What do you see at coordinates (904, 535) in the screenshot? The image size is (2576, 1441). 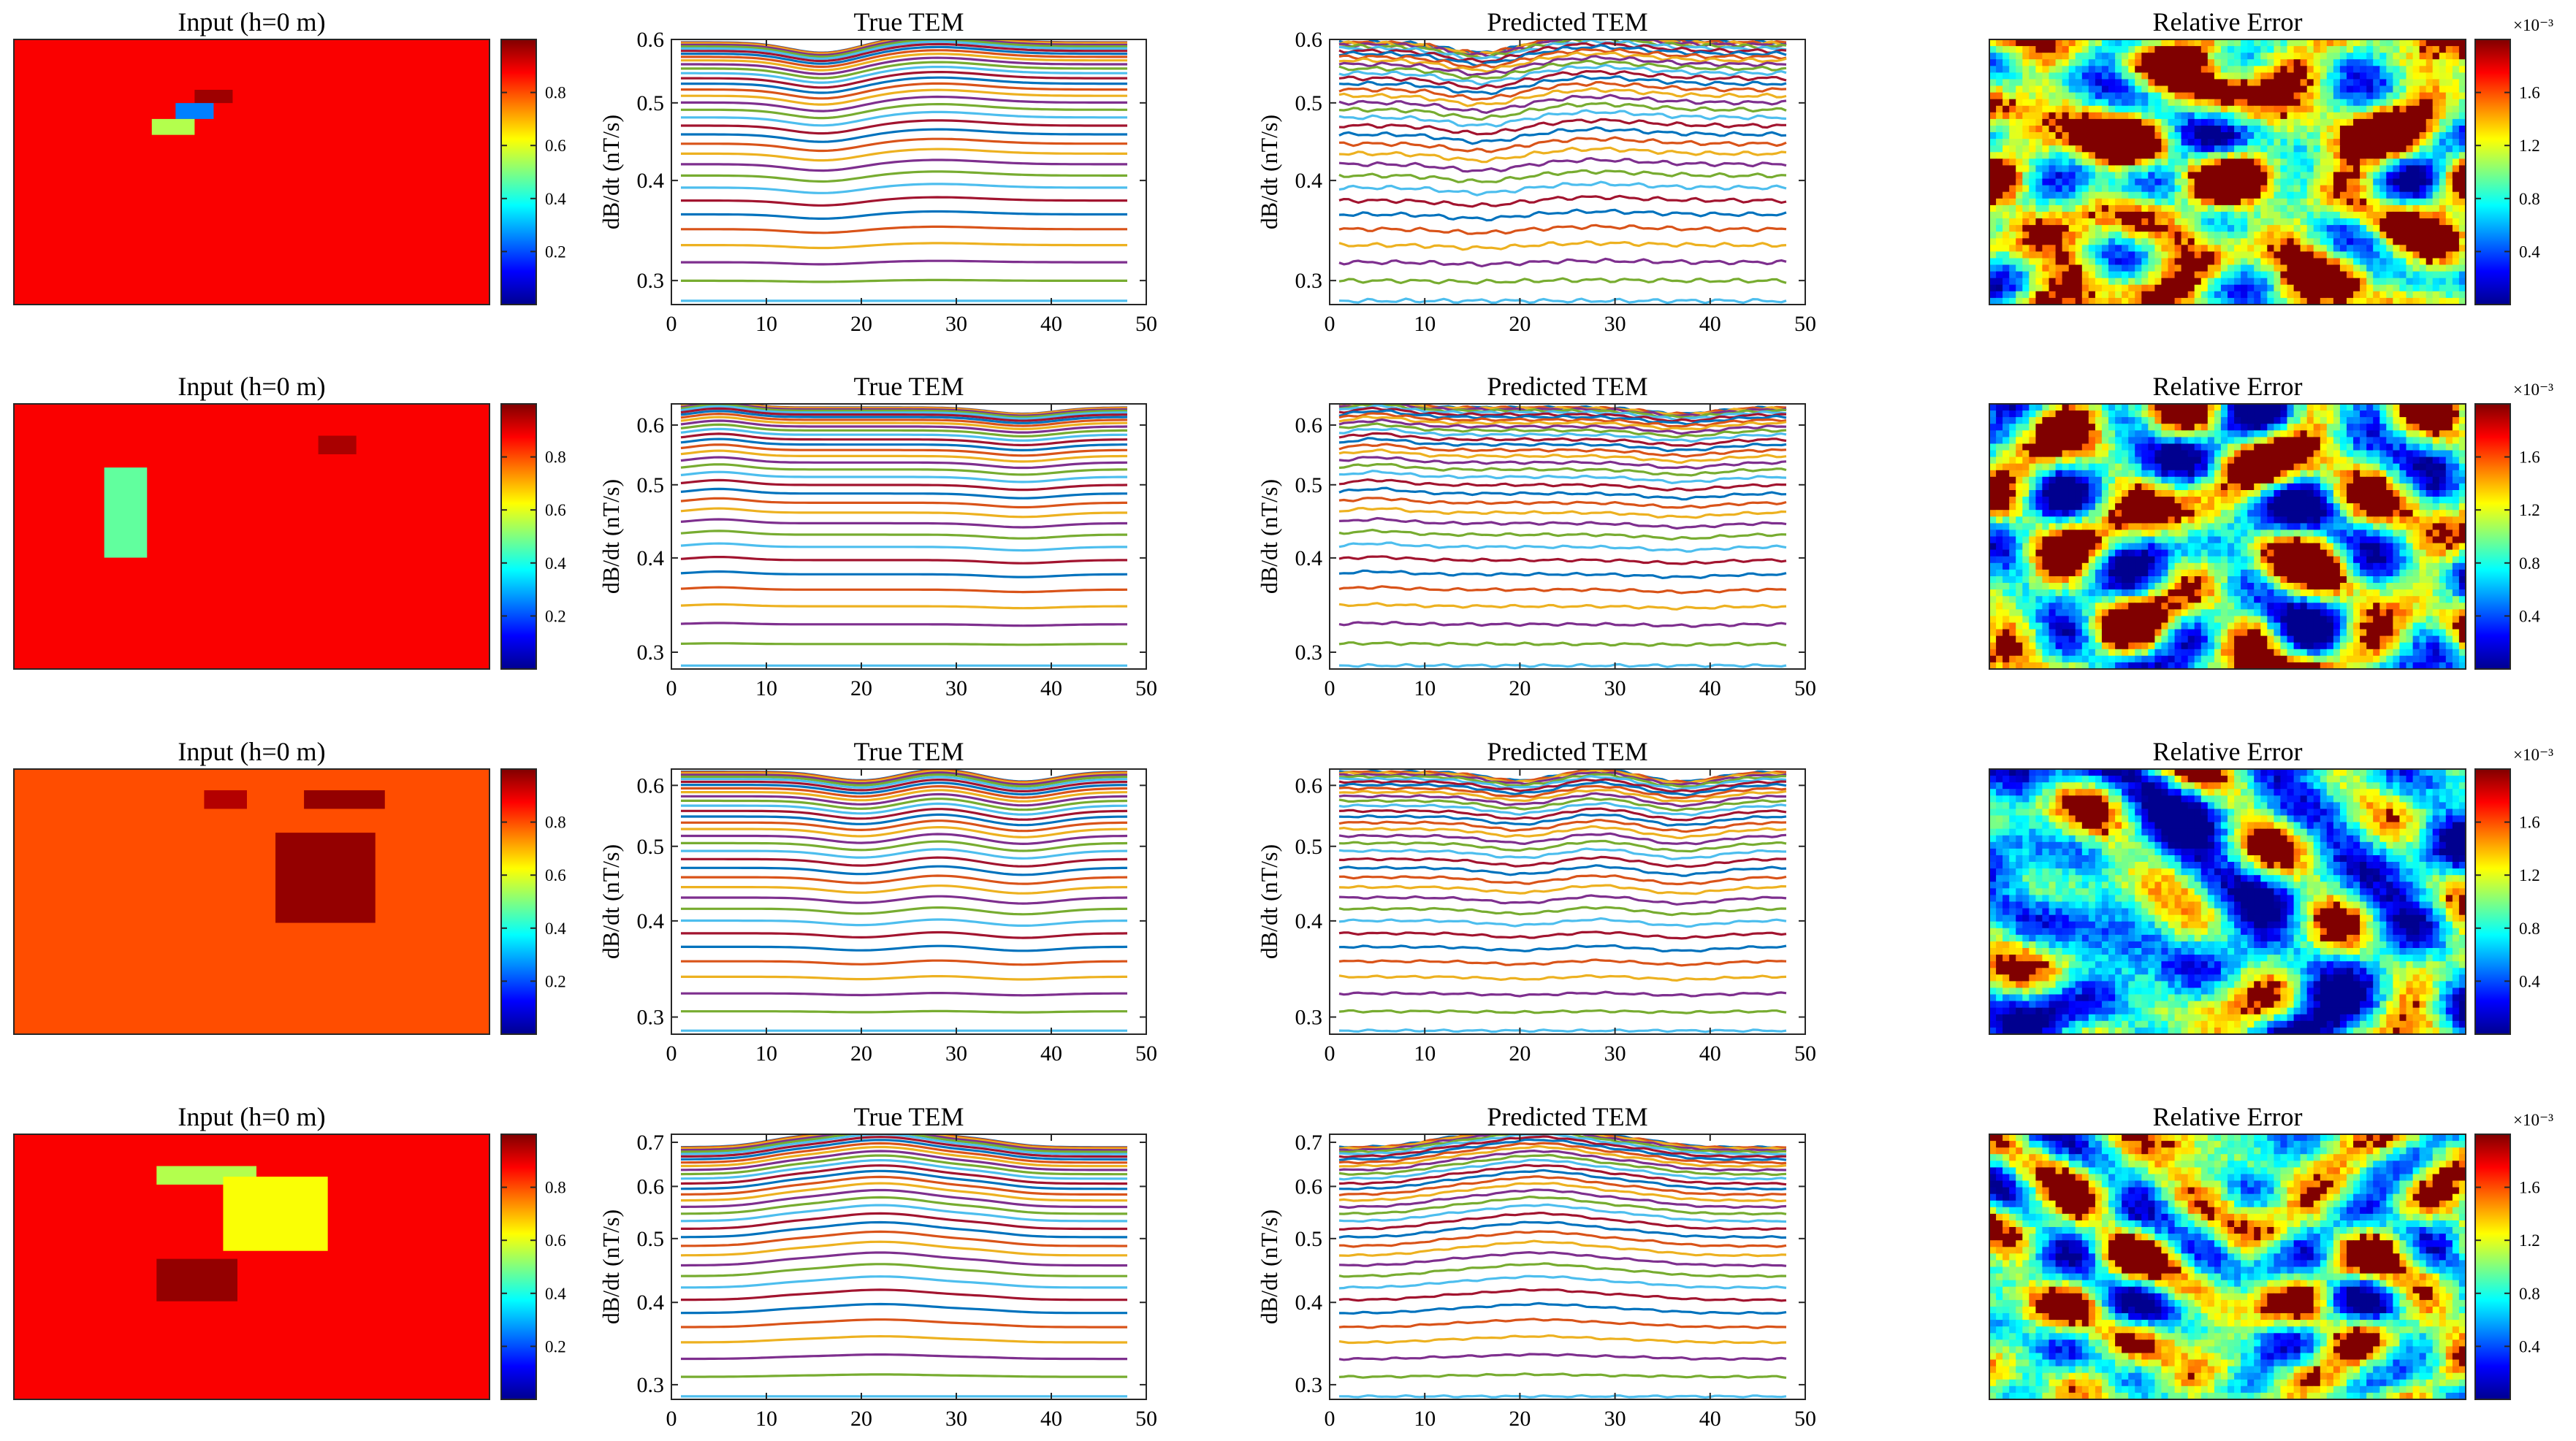 I see `series-group` at bounding box center [904, 535].